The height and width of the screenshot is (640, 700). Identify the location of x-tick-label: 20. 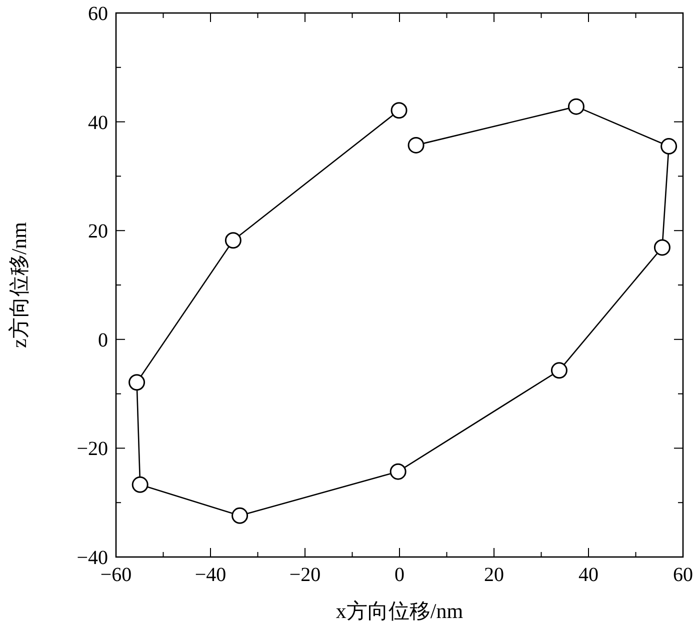
(494, 575).